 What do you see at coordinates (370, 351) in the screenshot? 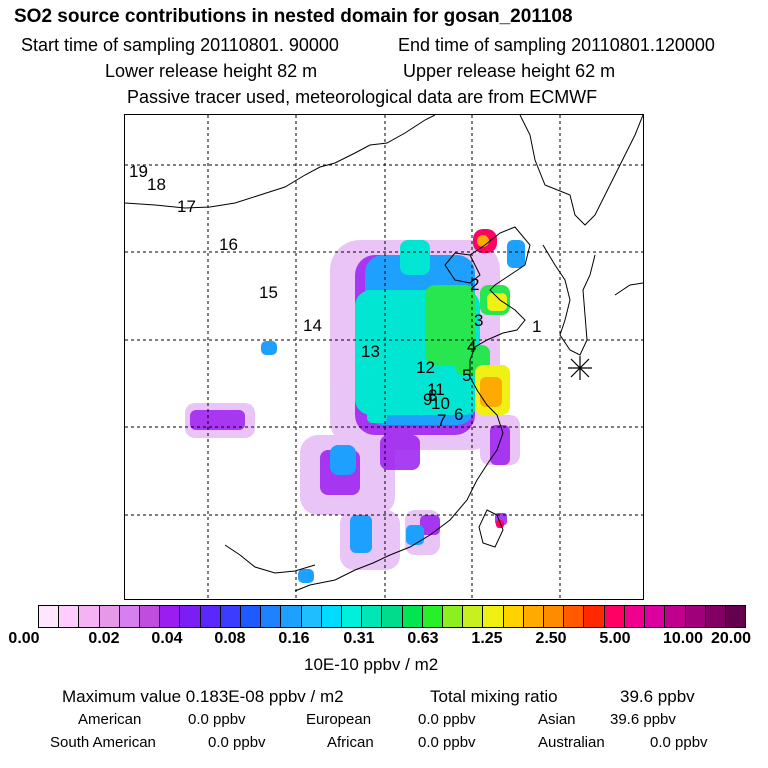
I see `region-label: 13` at bounding box center [370, 351].